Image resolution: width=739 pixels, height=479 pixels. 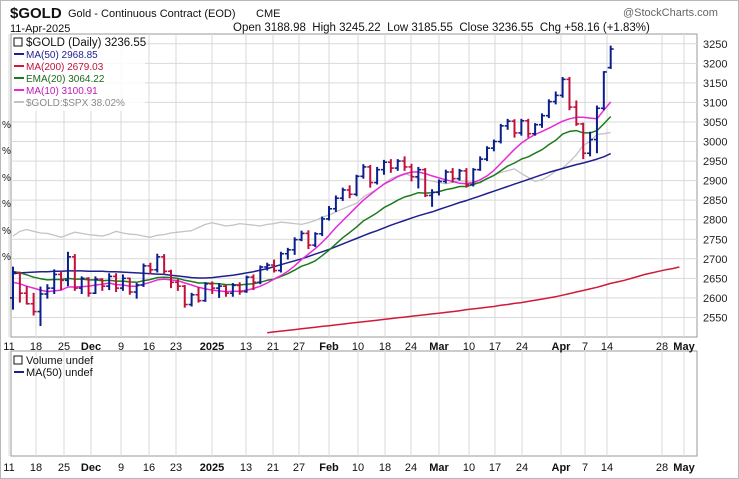 I want to click on y-tick-label: 2650, so click(x=715, y=279).